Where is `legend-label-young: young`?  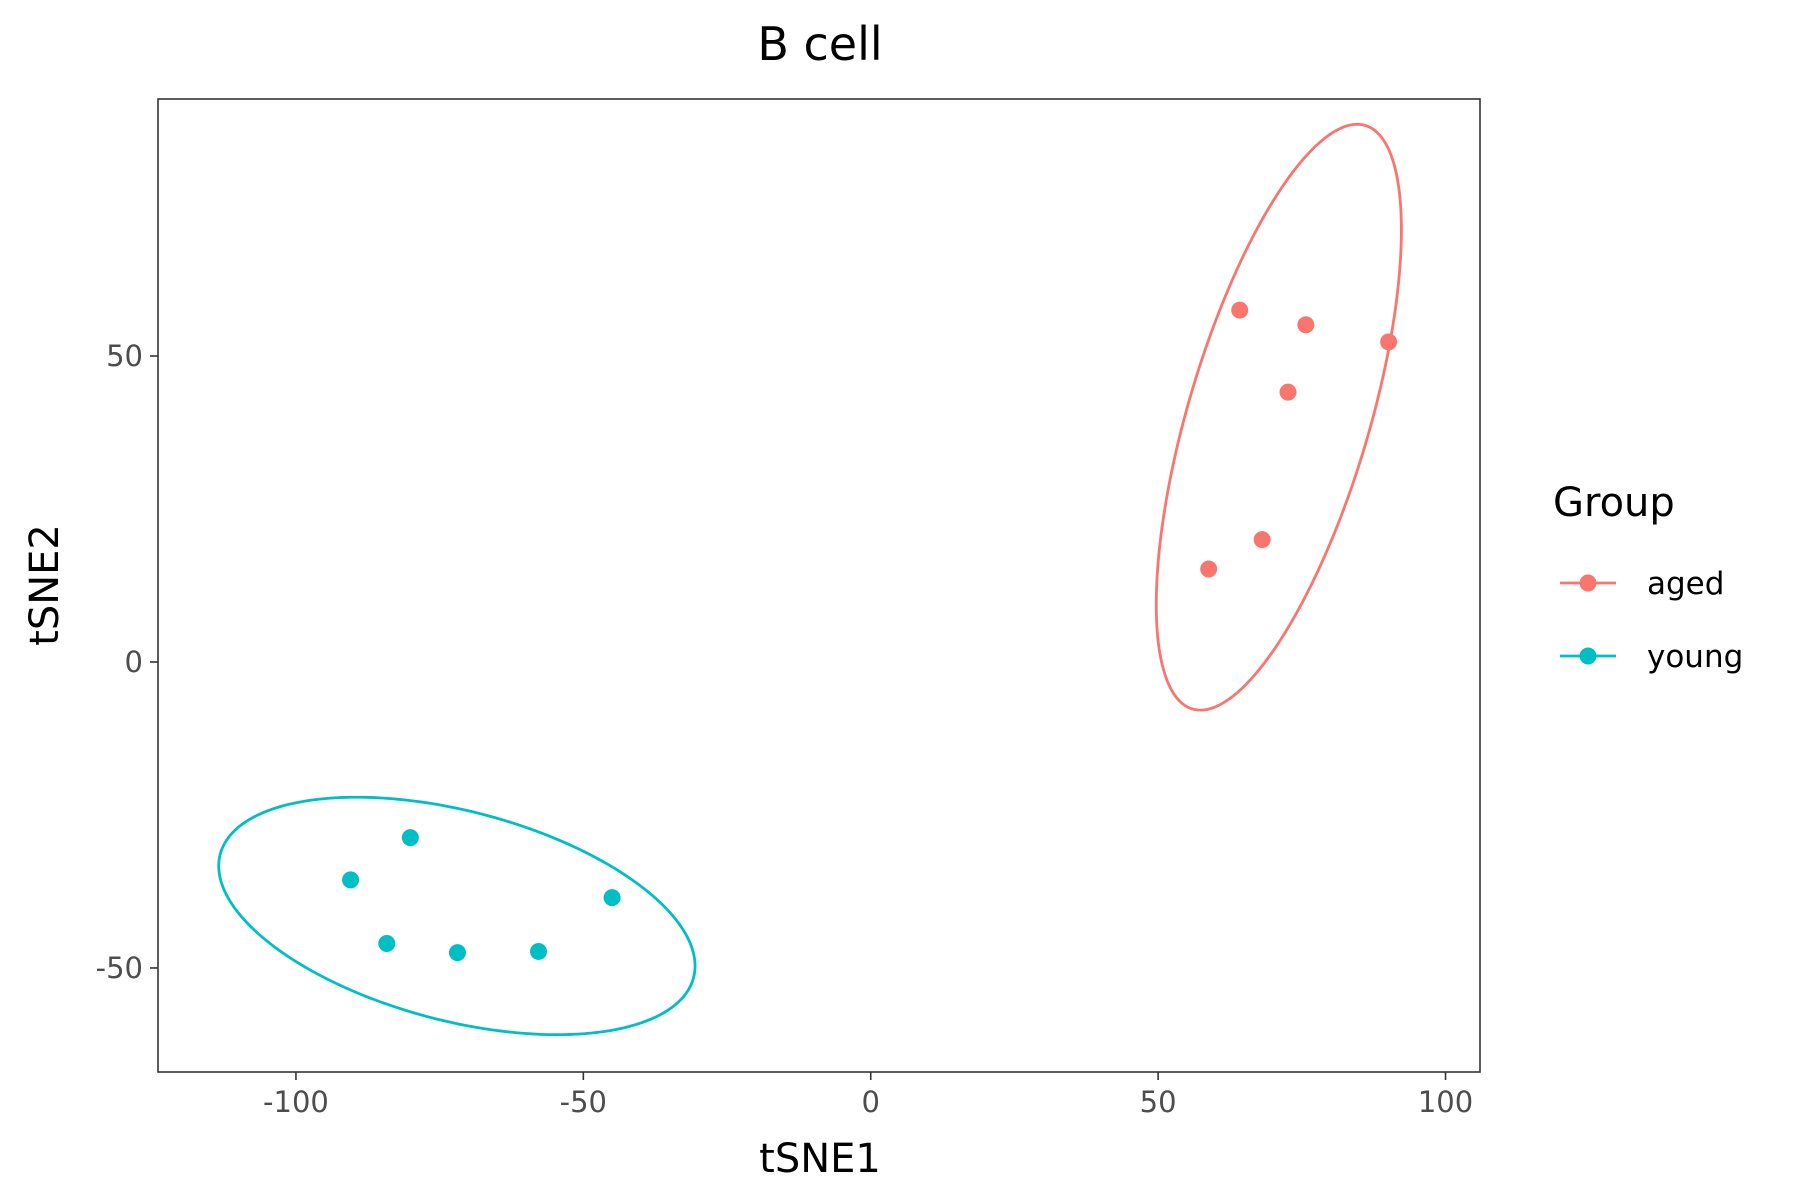
legend-label-young: young is located at coordinates (1695, 657).